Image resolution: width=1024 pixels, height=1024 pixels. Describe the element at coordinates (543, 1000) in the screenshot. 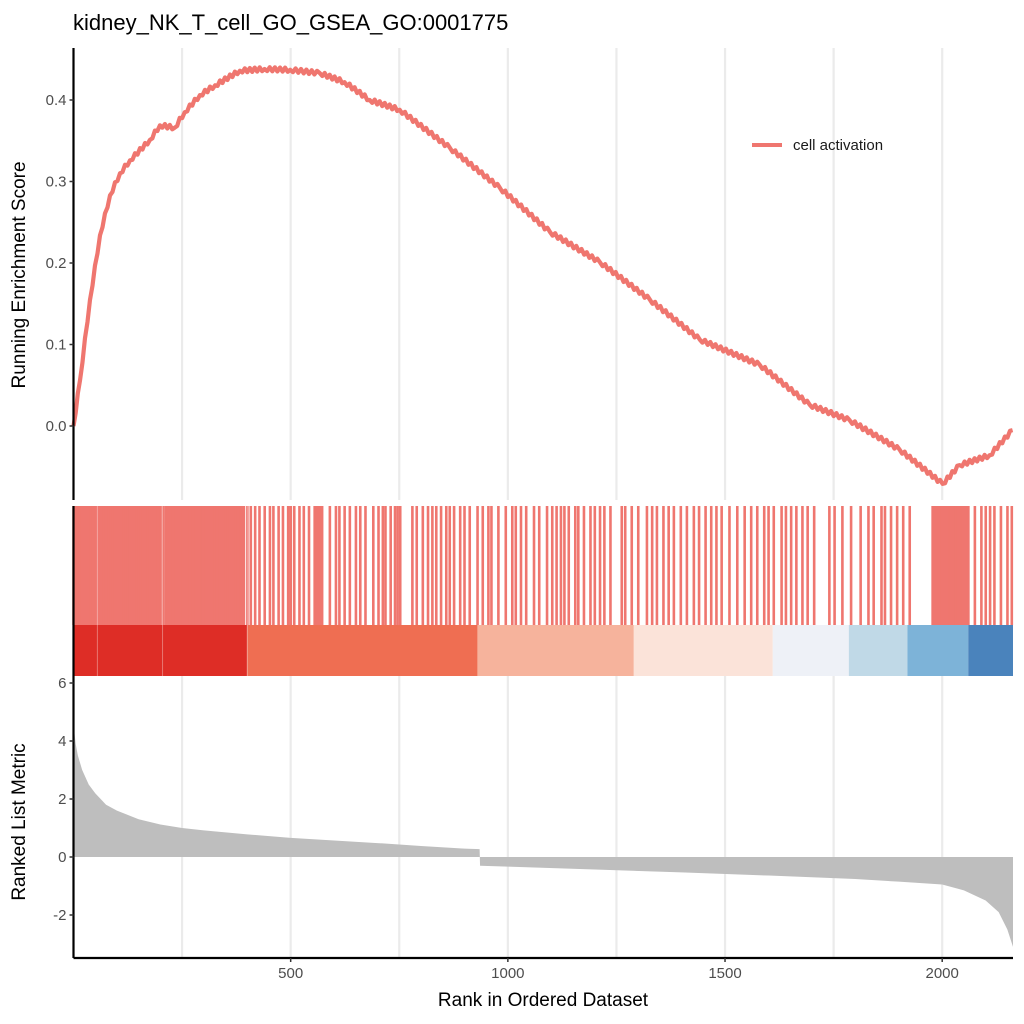

I see `x-axis-title: Rank in Ordered Dataset` at that location.